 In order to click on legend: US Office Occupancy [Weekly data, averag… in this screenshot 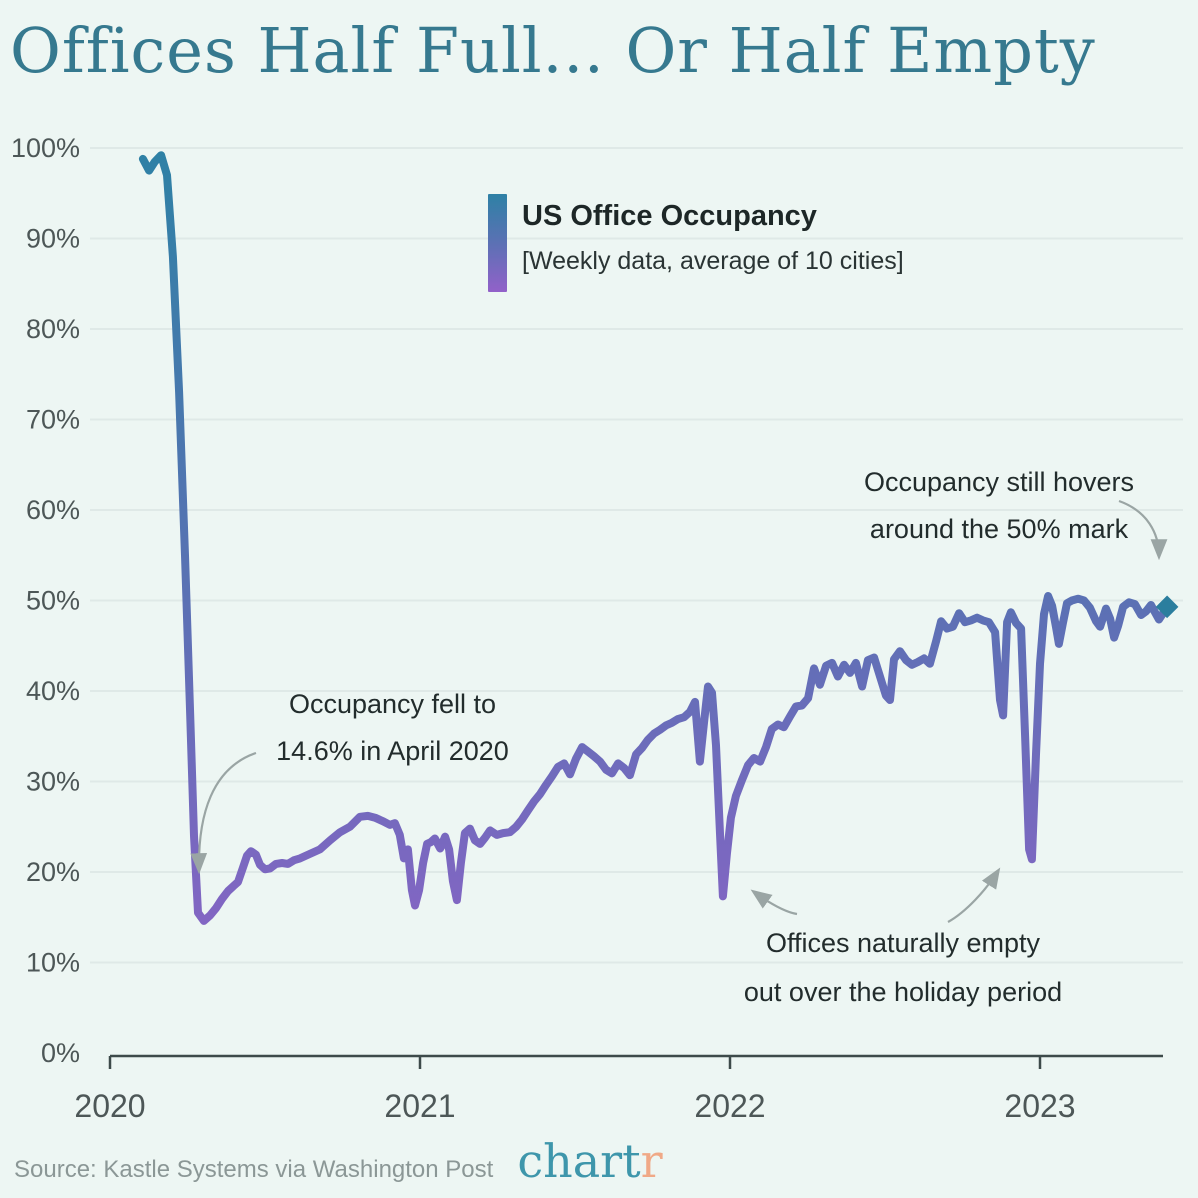, I will do `click(696, 243)`.